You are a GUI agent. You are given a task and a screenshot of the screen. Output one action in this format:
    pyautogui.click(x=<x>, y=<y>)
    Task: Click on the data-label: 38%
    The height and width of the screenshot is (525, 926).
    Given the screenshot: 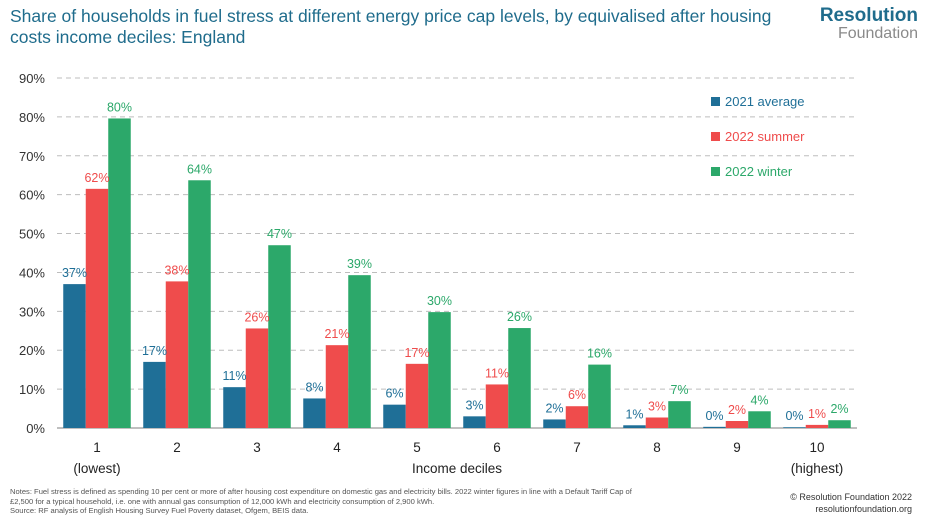 What is the action you would take?
    pyautogui.click(x=176, y=270)
    